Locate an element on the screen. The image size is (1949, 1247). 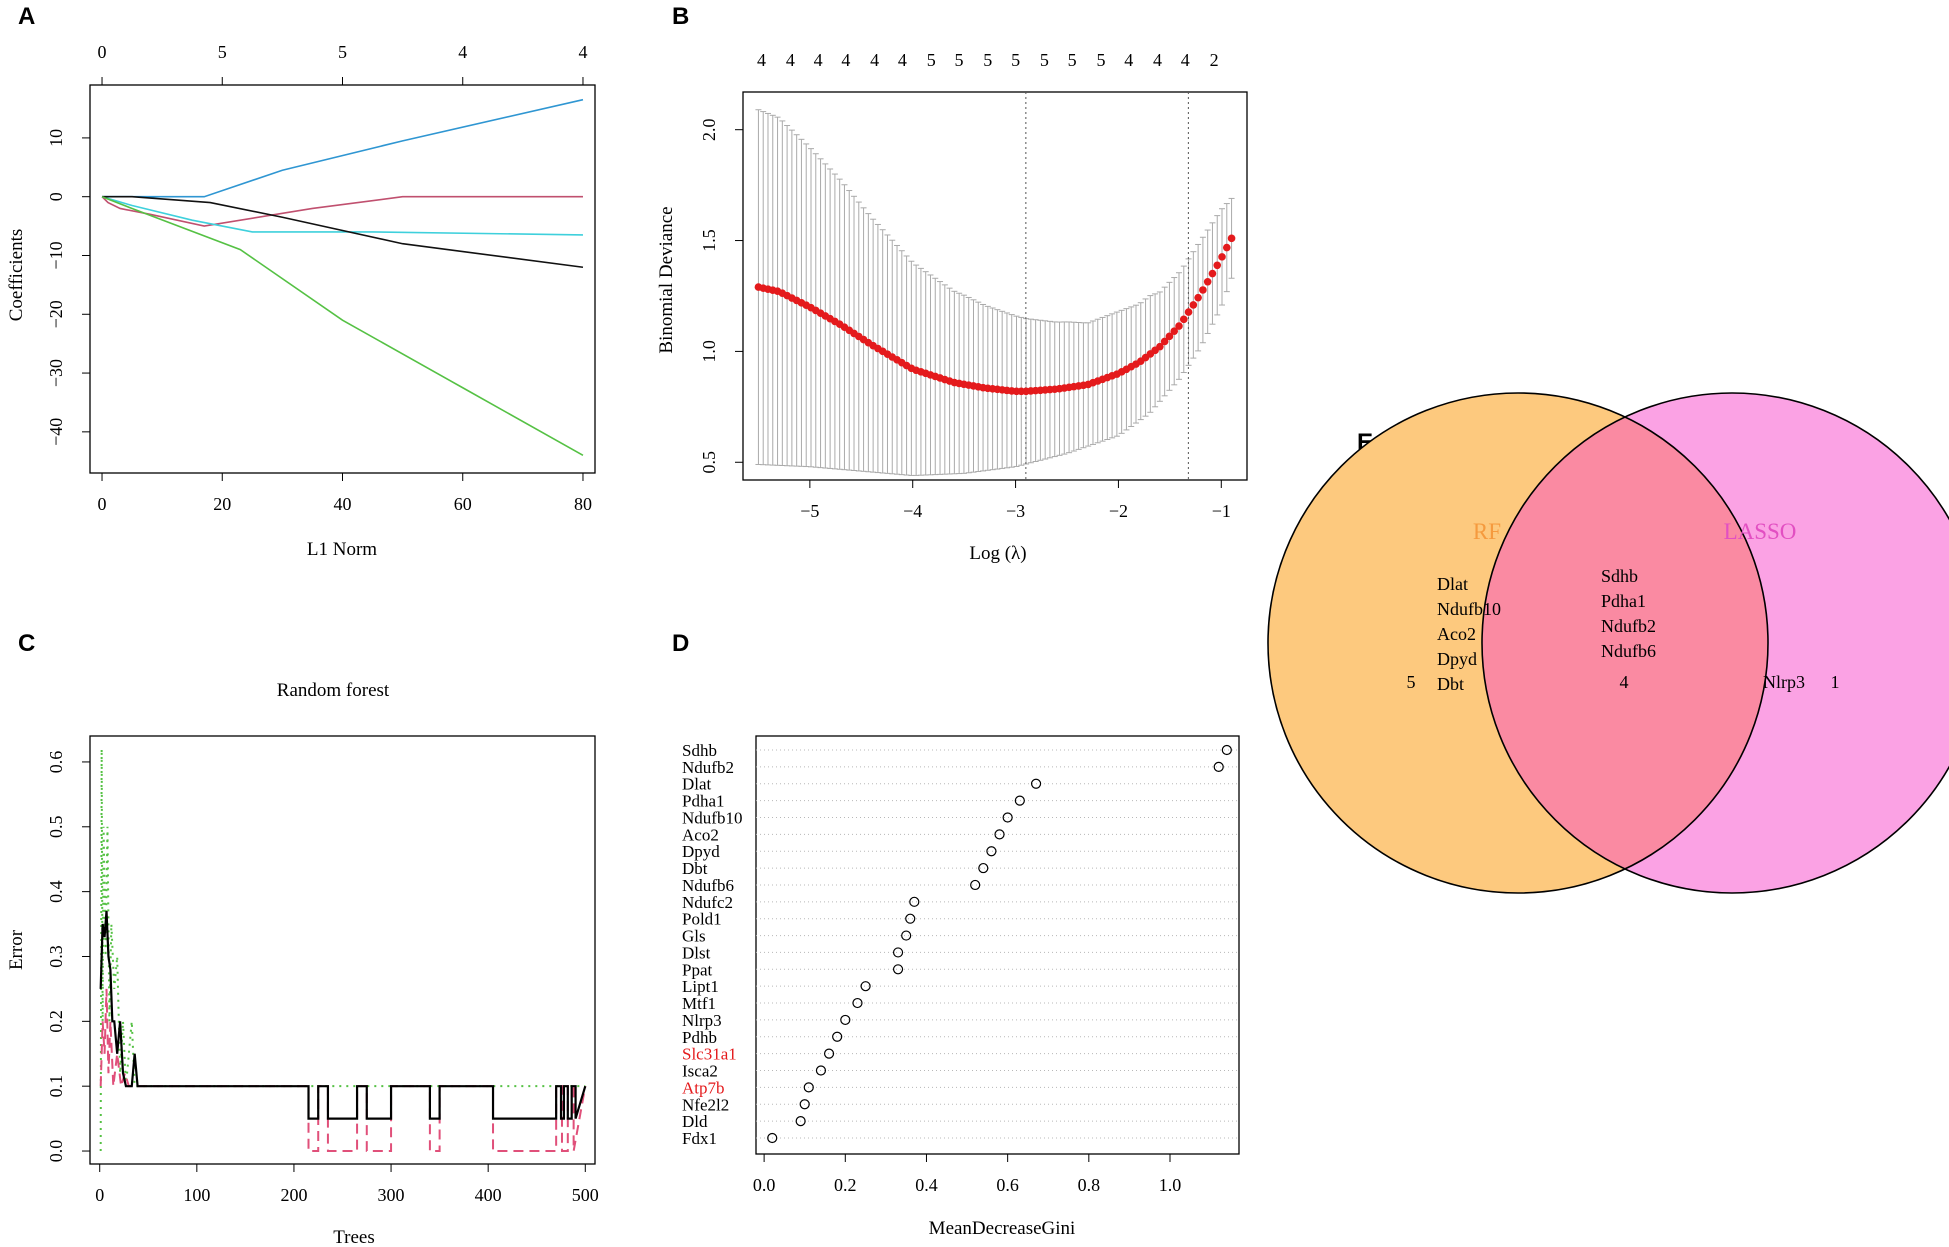
x-tick-label: 300 is located at coordinates (391, 1195).